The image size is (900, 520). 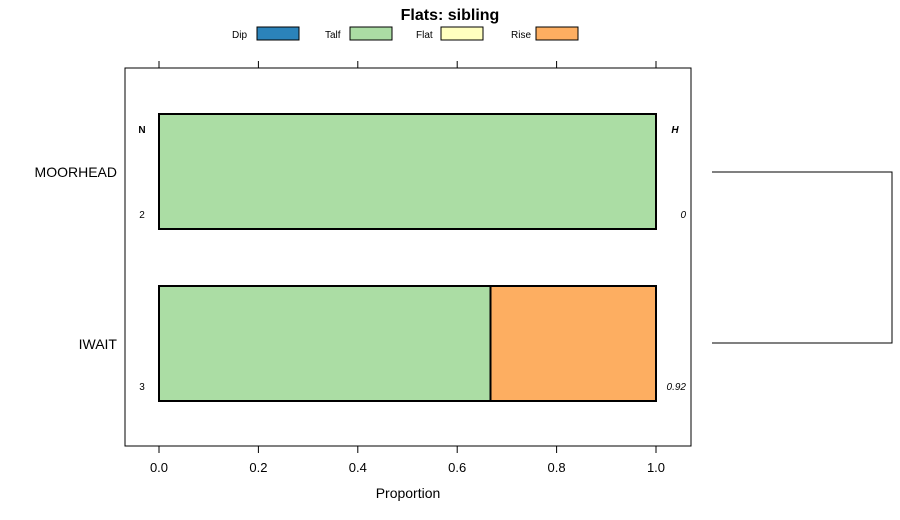 What do you see at coordinates (278, 33) in the screenshot?
I see `legend-swatch-dip` at bounding box center [278, 33].